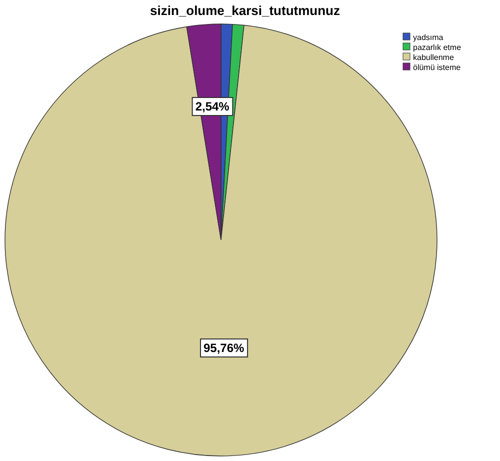  What do you see at coordinates (245, 10) in the screenshot?
I see `chart-title: sizin_olume_karsi_tututmunuz` at bounding box center [245, 10].